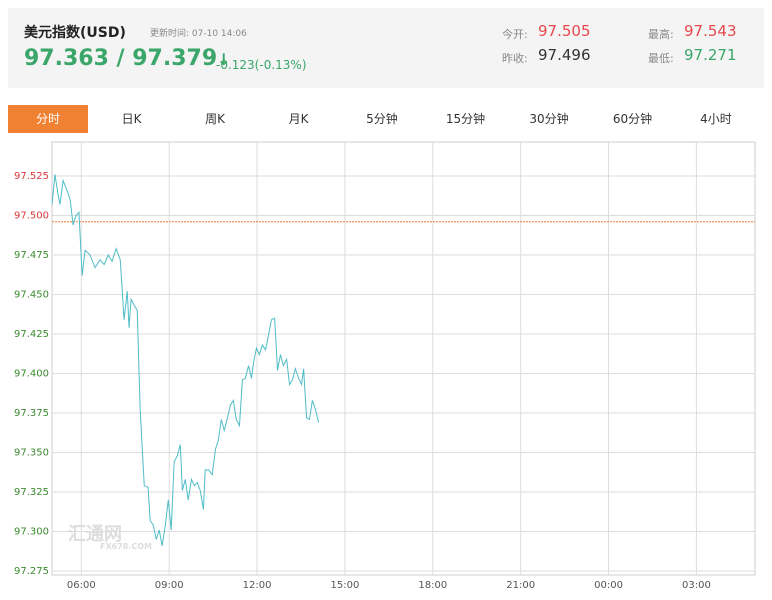  What do you see at coordinates (661, 34) in the screenshot?
I see `quote-label: 最高:` at bounding box center [661, 34].